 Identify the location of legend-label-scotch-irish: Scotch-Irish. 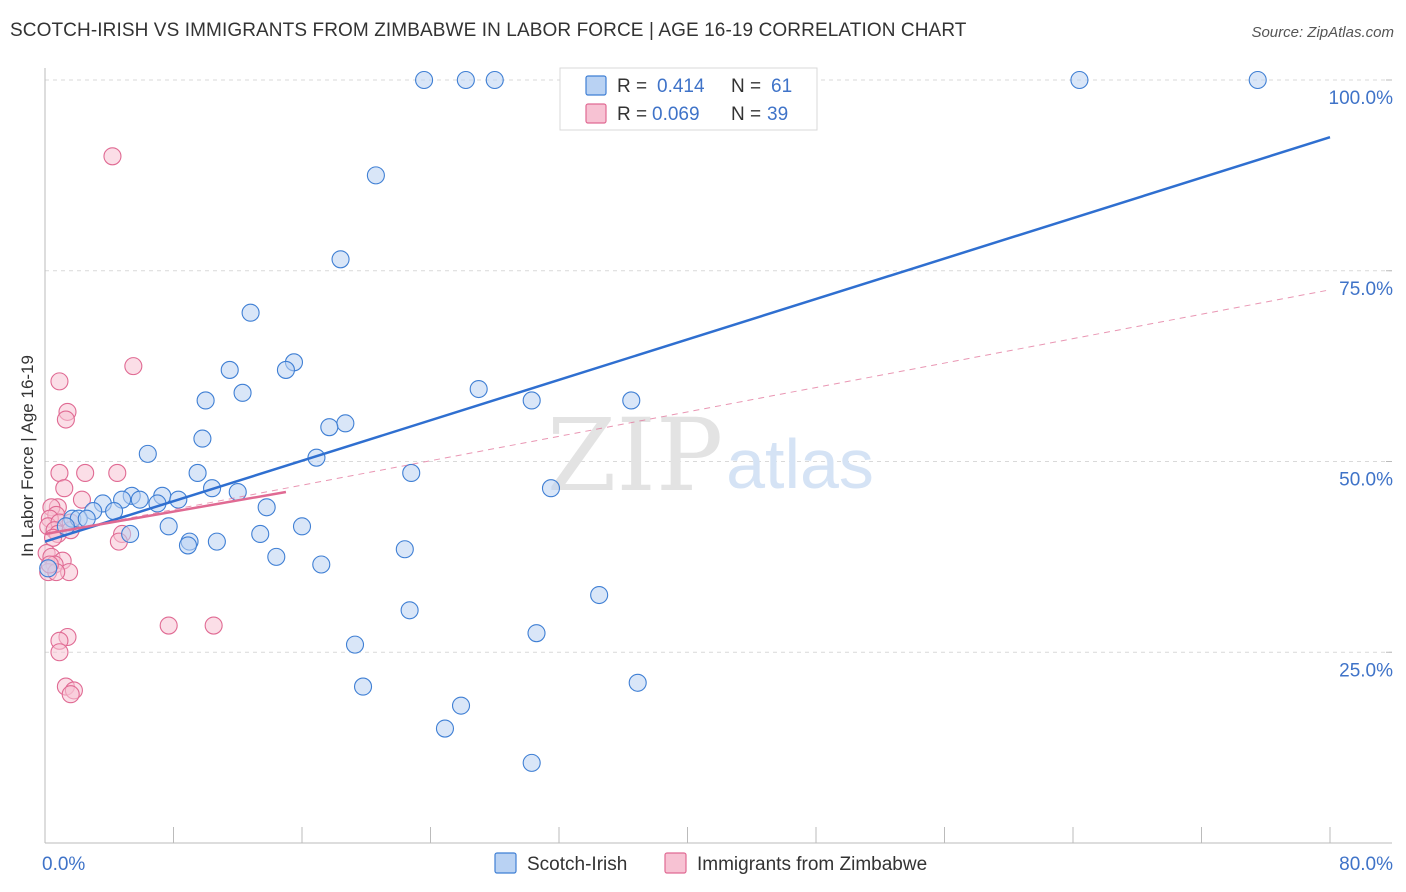
(577, 864).